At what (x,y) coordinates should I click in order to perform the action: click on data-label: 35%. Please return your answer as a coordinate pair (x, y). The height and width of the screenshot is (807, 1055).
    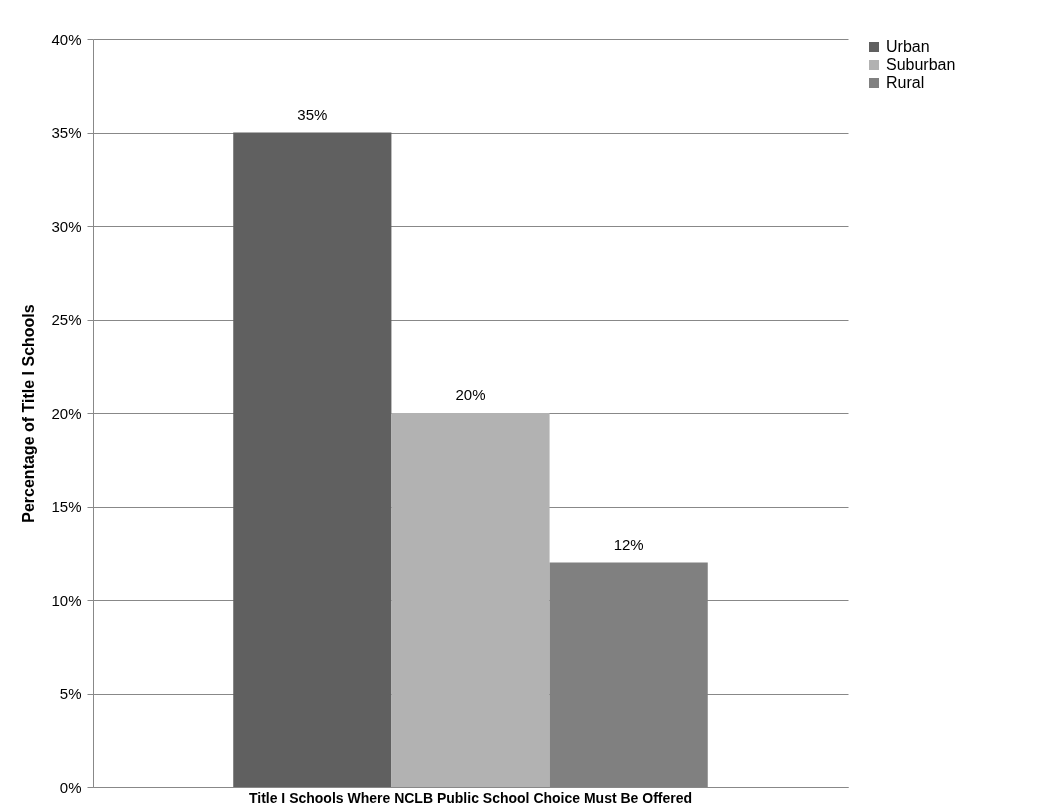
    Looking at the image, I should click on (312, 114).